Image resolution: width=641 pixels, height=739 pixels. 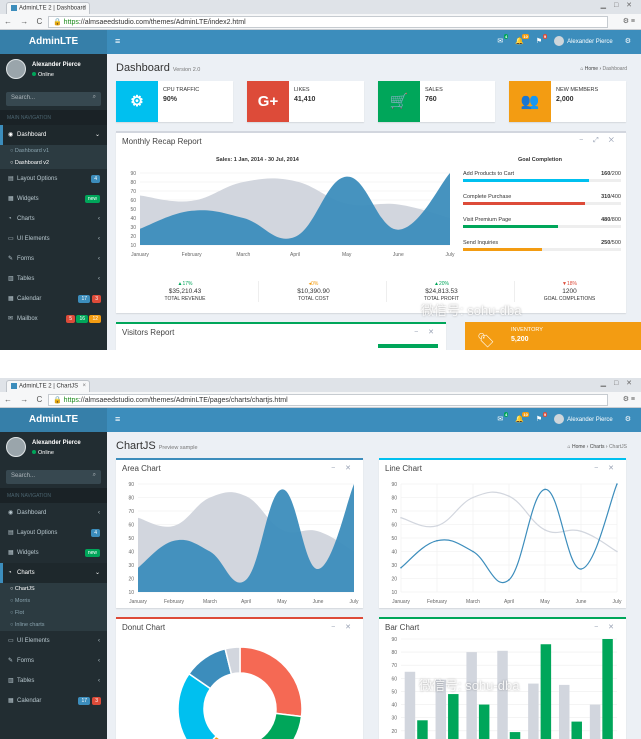 I want to click on search-icon: ⌕, so click(x=94, y=97).